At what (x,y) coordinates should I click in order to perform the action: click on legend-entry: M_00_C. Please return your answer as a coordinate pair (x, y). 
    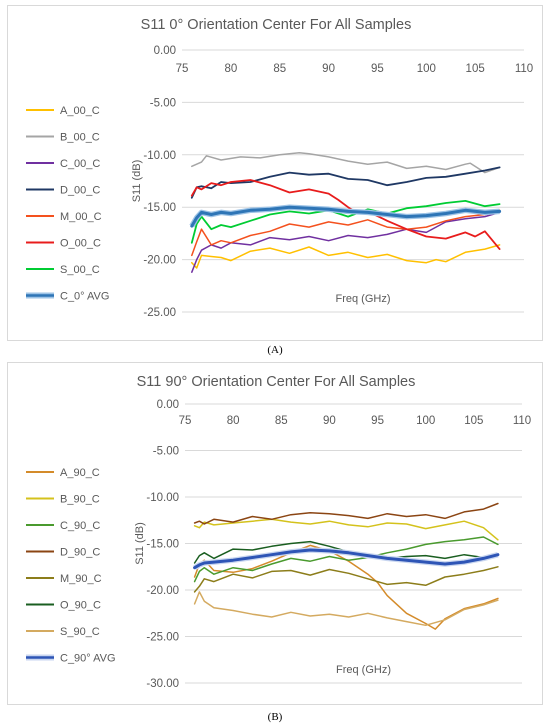
    Looking at the image, I should click on (81, 217).